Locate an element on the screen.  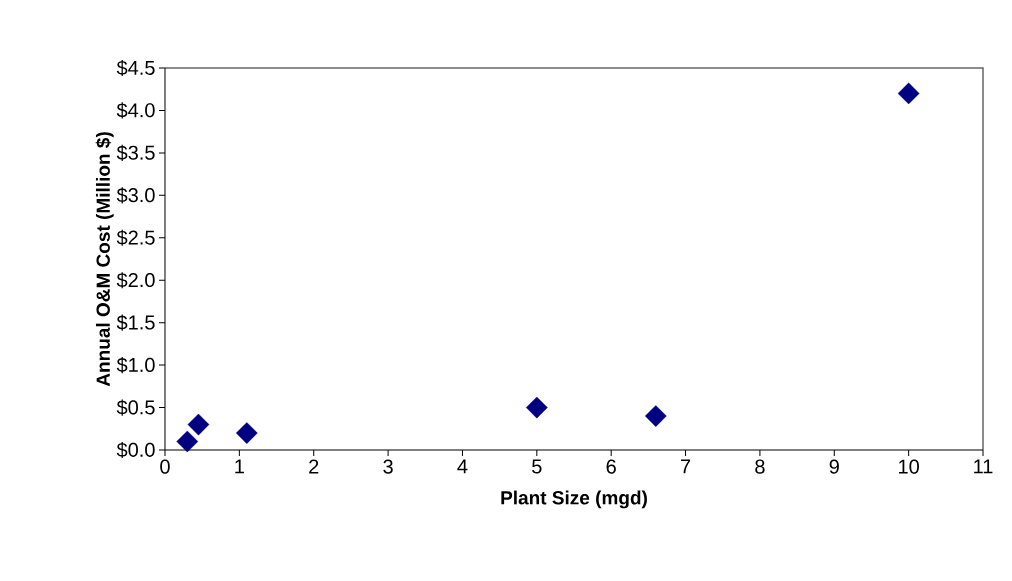
y-tick-label: $4.5 is located at coordinates (135, 68).